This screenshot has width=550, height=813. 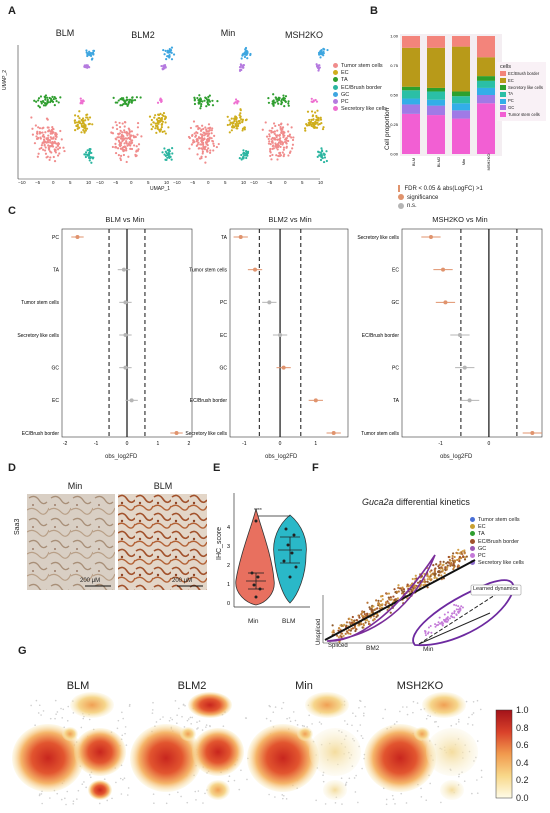 What do you see at coordinates (321, 182) in the screenshot?
I see `umap-xtick: 10` at bounding box center [321, 182].